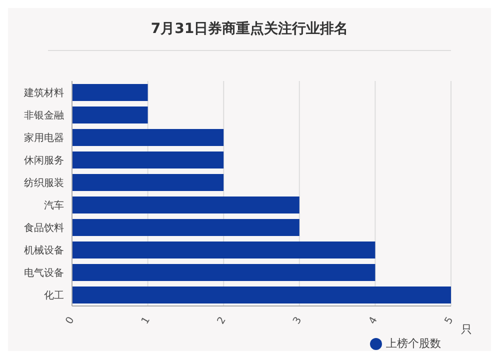  I want to click on y-tick-label: 纺织服装, so click(44, 182).